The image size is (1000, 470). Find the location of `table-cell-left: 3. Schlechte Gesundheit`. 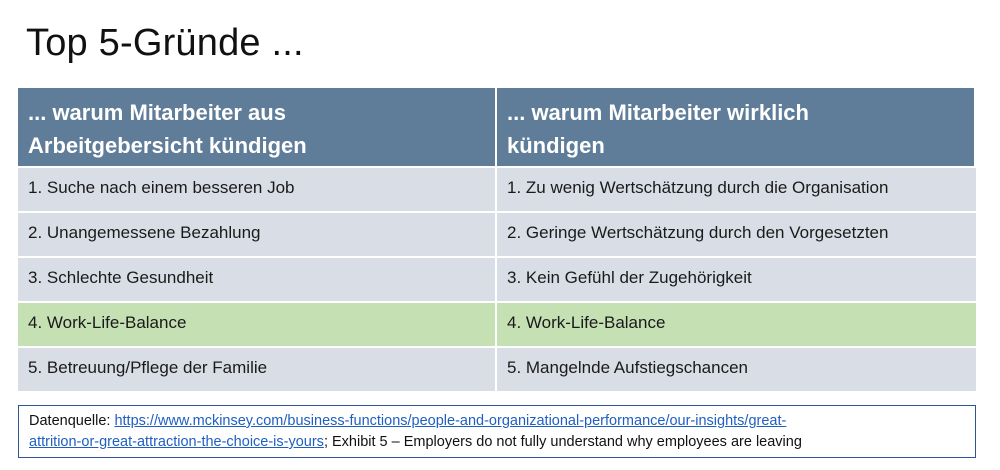

table-cell-left: 3. Schlechte Gesundheit is located at coordinates (257, 278).